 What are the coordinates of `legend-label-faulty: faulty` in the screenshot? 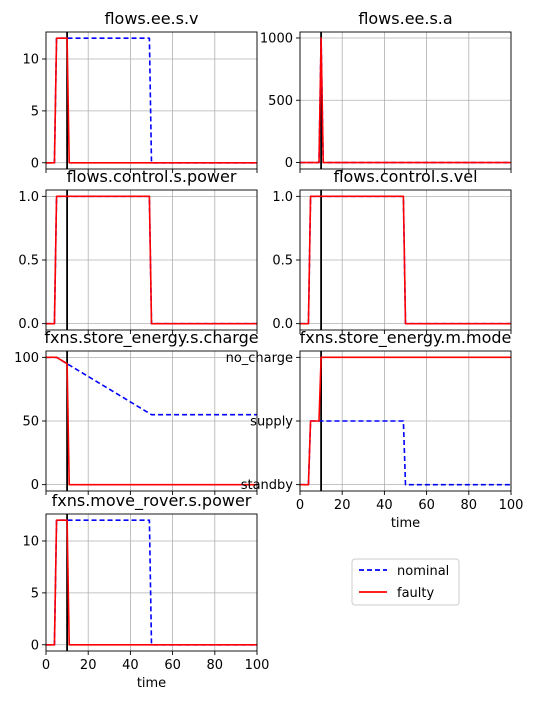 It's located at (415, 593).